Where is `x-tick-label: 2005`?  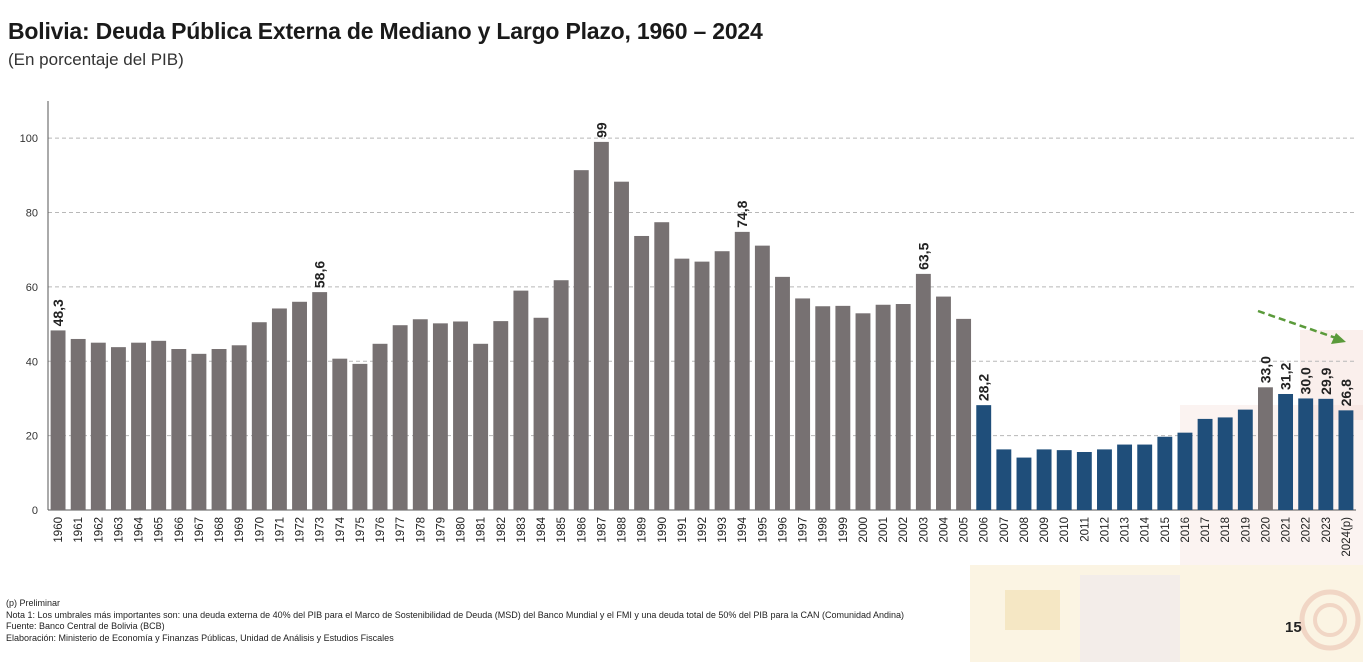
x-tick-label: 2005 is located at coordinates (965, 530).